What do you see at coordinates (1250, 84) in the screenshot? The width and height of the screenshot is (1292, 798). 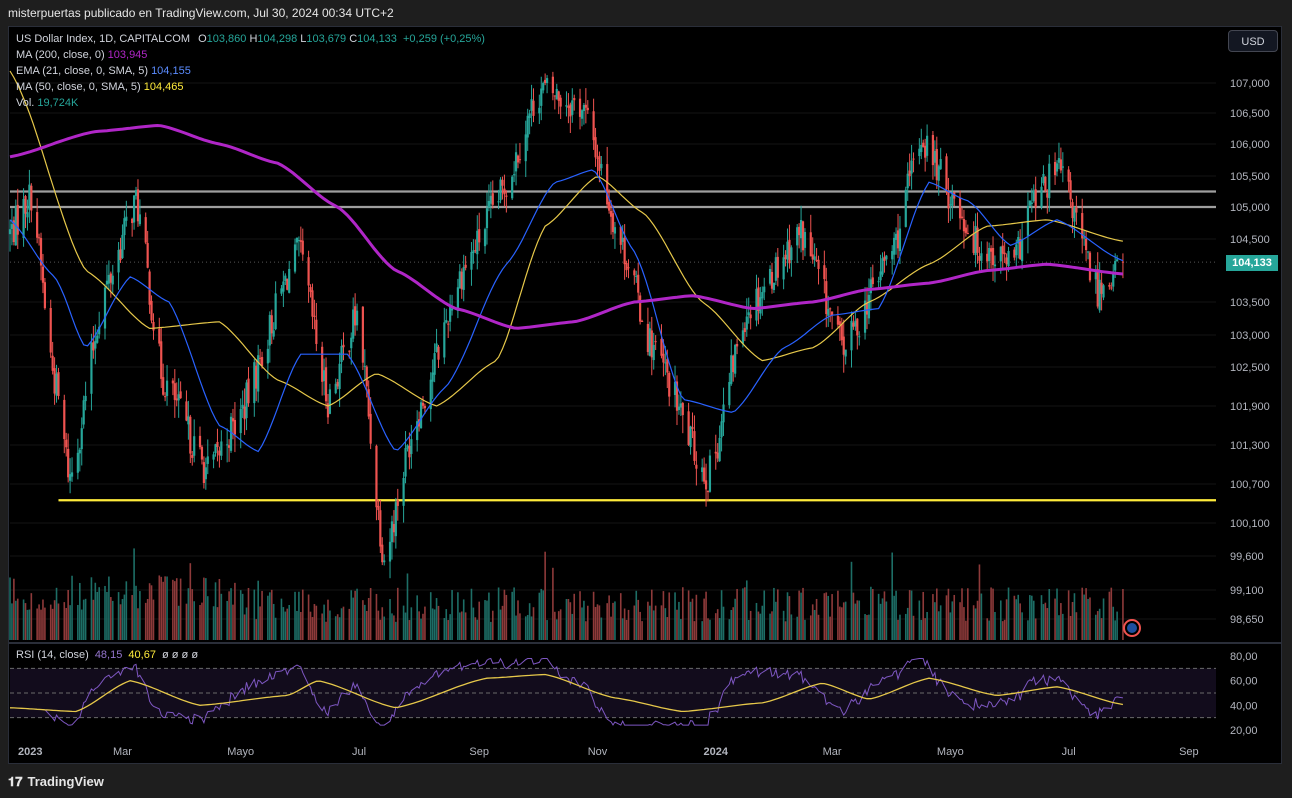 I see `price-axis-tick: 107,000` at bounding box center [1250, 84].